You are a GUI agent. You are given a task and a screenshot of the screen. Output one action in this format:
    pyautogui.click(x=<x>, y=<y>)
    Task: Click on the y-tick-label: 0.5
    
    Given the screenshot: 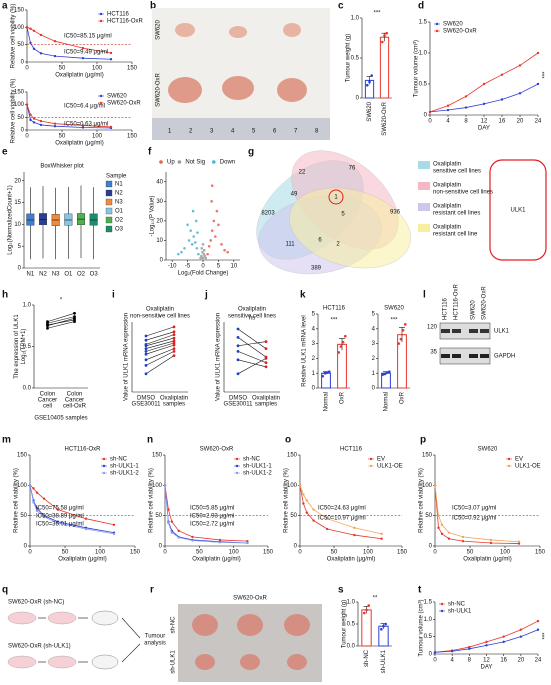 What is the action you would take?
    pyautogui.click(x=423, y=85)
    